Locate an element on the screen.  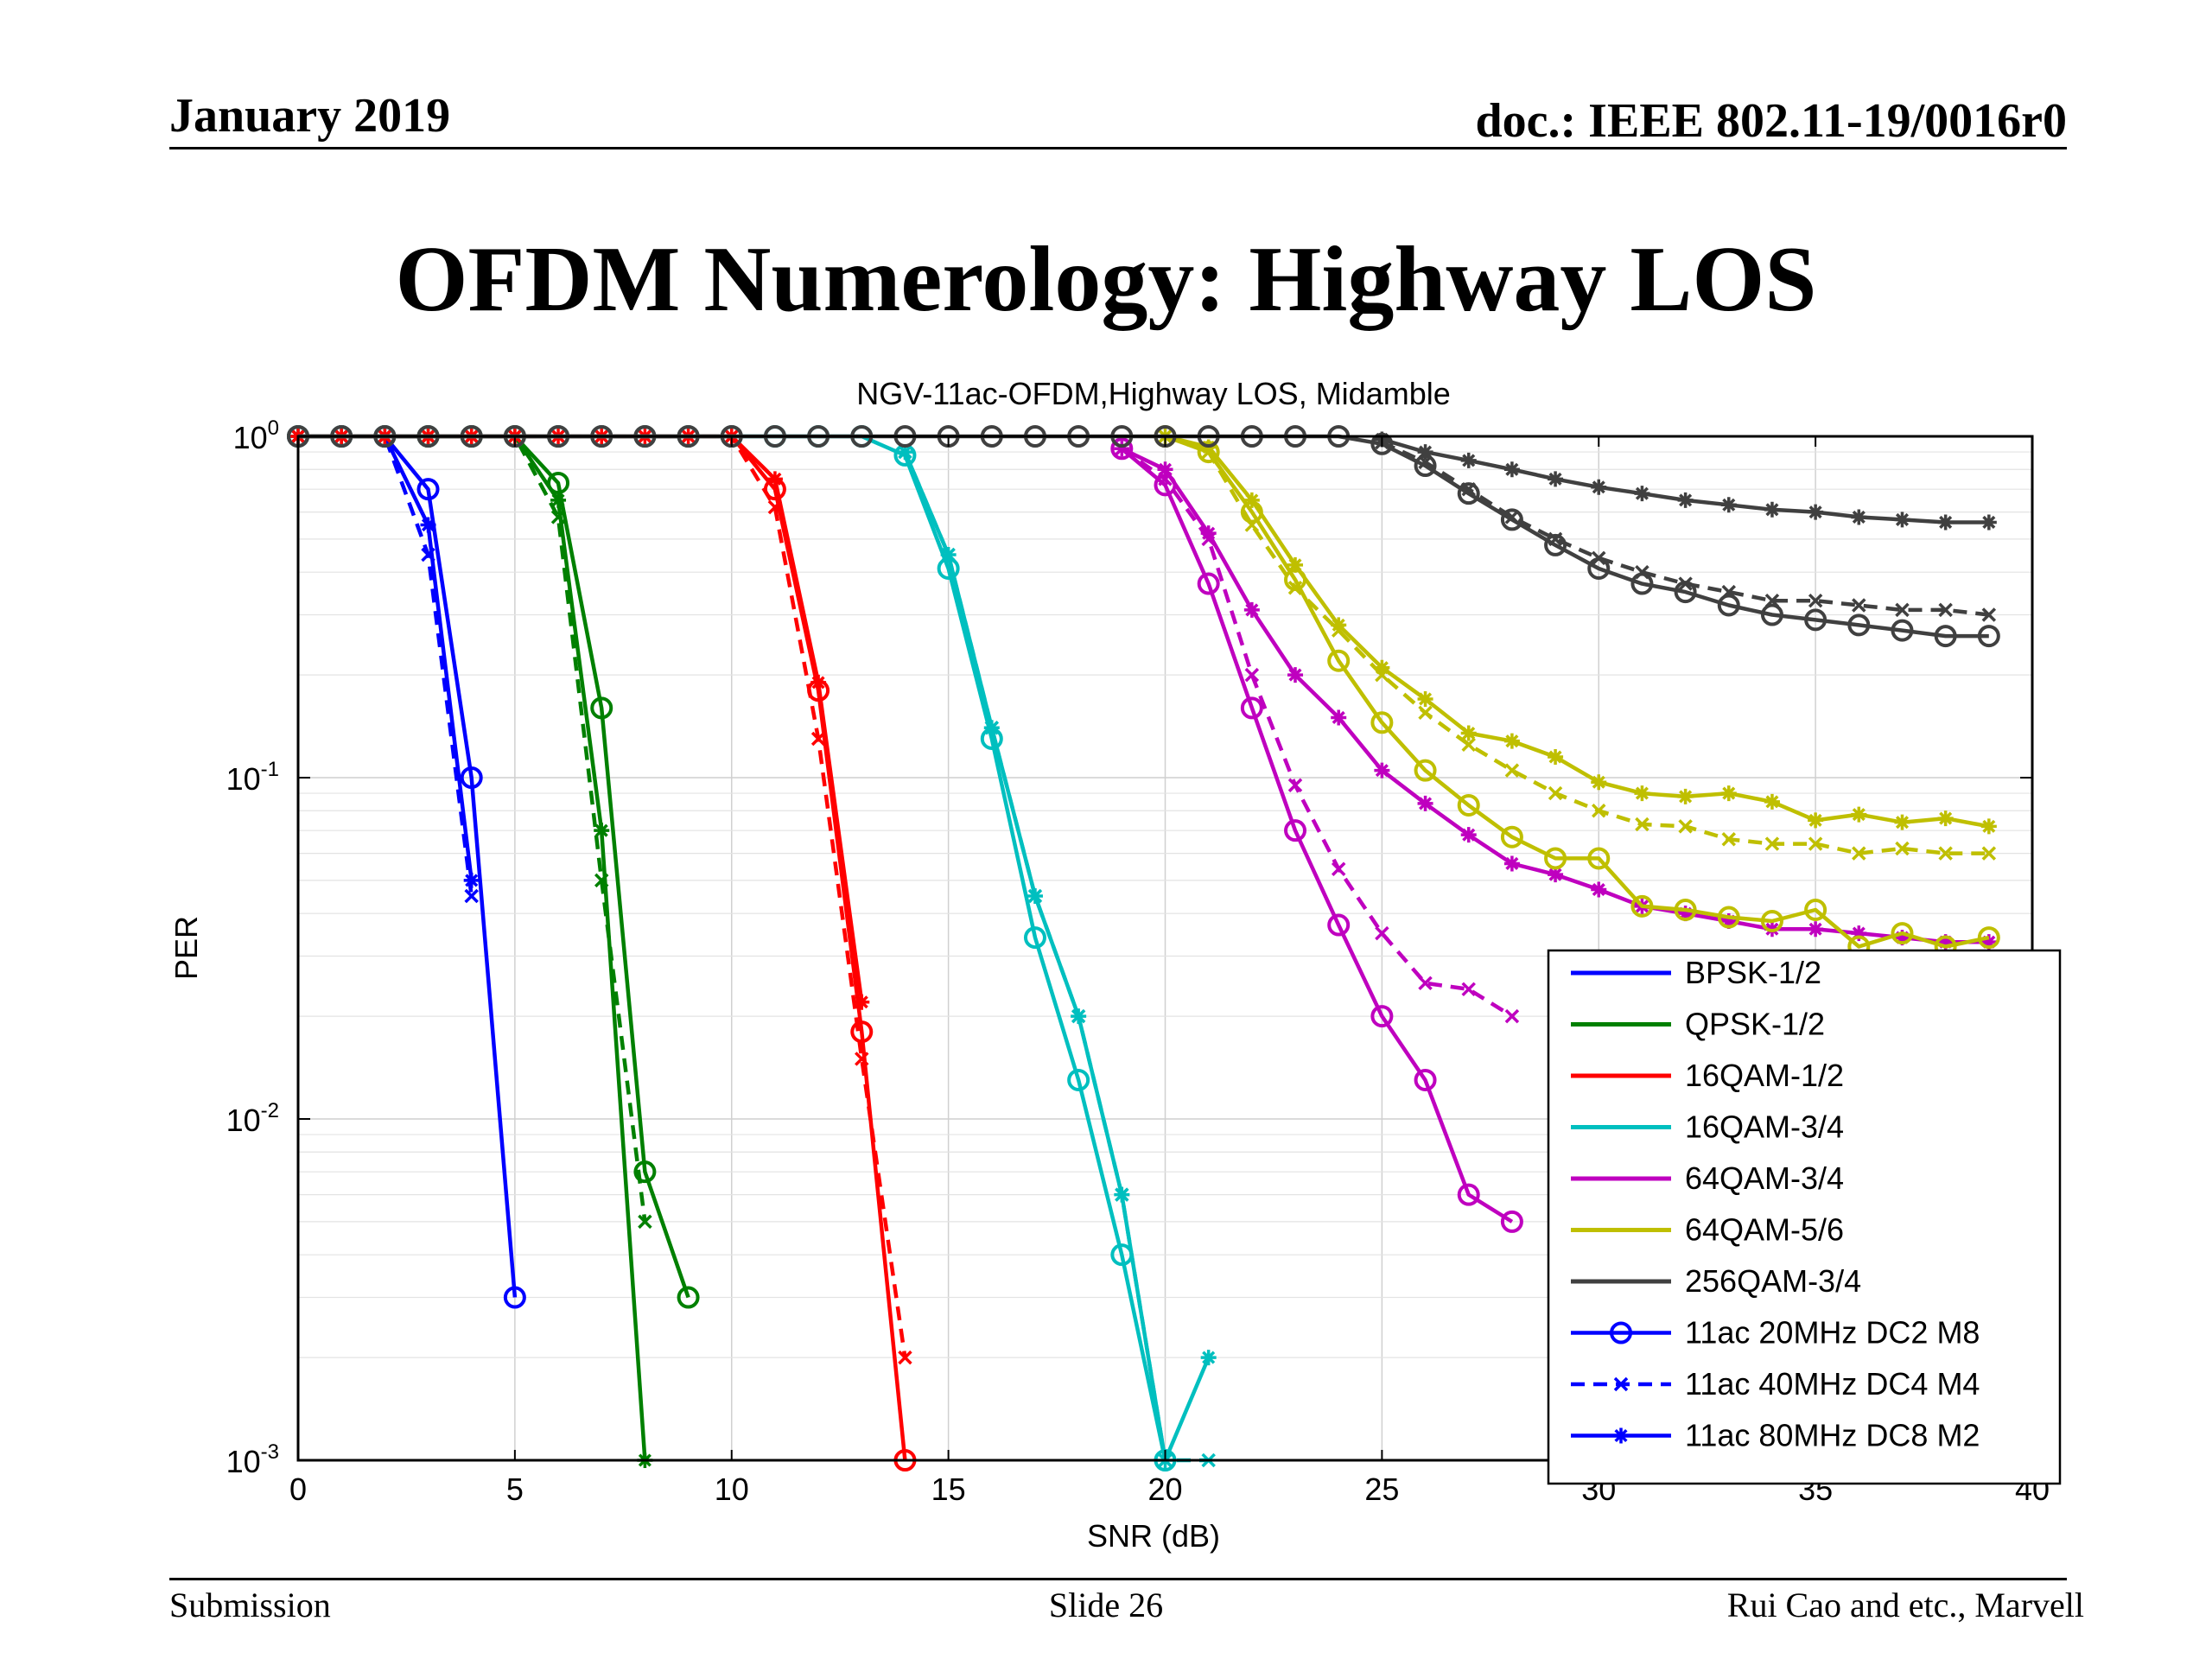
header-doc-id: doc.: IEEE 802.11-19/0016r0 is located at coordinates (1771, 121).